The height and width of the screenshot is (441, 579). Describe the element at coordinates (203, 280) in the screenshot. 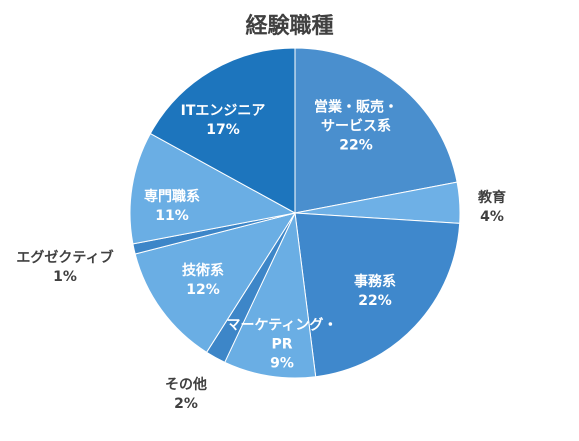

I see `slice-label: 技術系 12%` at that location.